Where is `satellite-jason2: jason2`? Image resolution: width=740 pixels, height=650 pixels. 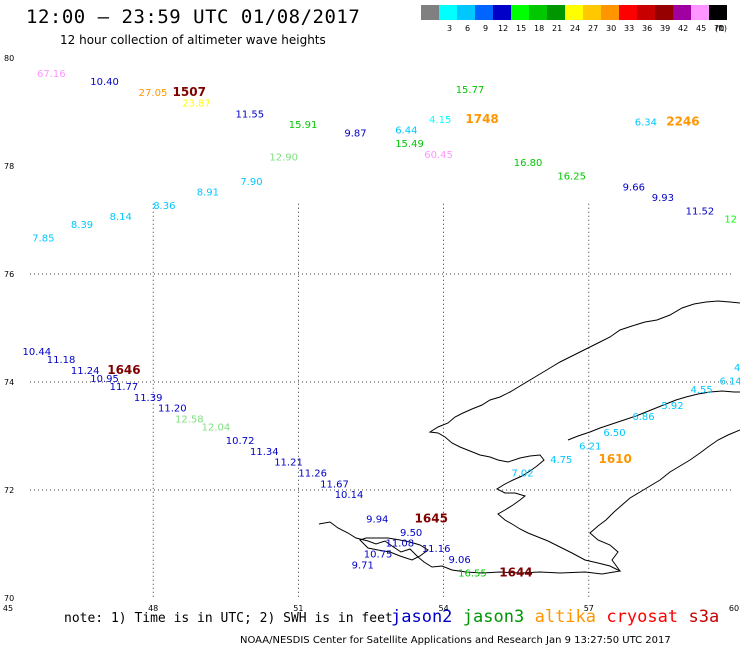 satellite-jason2: jason2 is located at coordinates (422, 617).